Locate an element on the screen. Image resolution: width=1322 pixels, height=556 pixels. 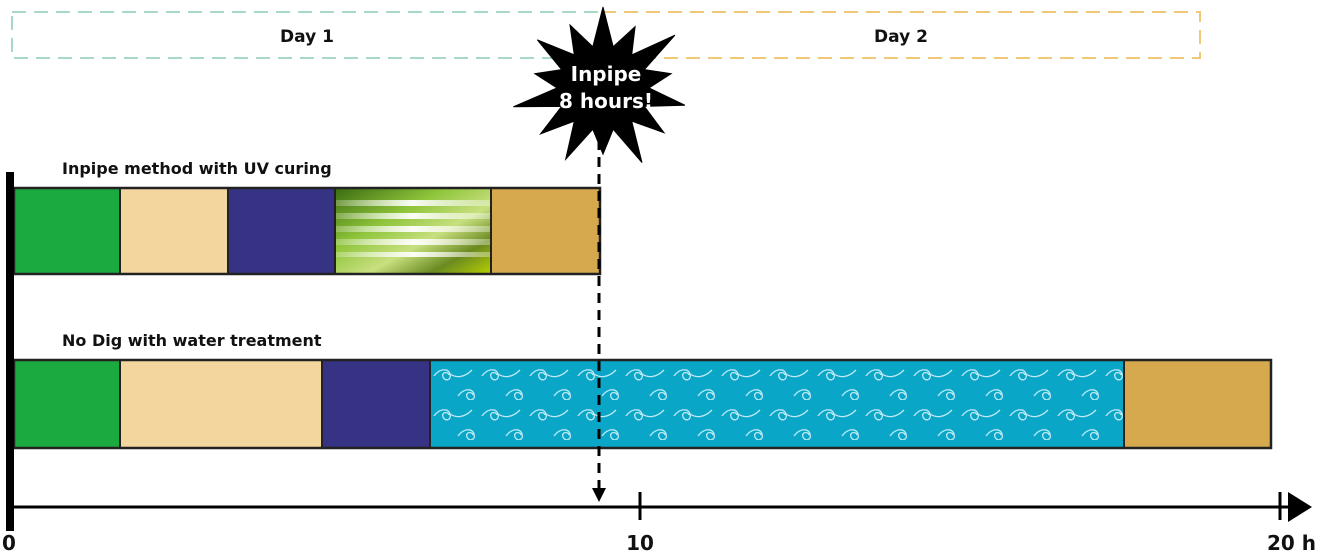
axis-label-20h: 20 h is located at coordinates (1291, 543).